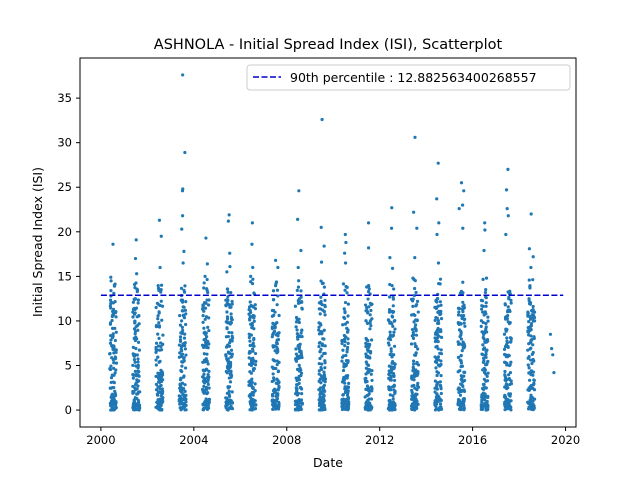  Describe the element at coordinates (64, 232) in the screenshot. I see `y-tick-label: 20` at that location.